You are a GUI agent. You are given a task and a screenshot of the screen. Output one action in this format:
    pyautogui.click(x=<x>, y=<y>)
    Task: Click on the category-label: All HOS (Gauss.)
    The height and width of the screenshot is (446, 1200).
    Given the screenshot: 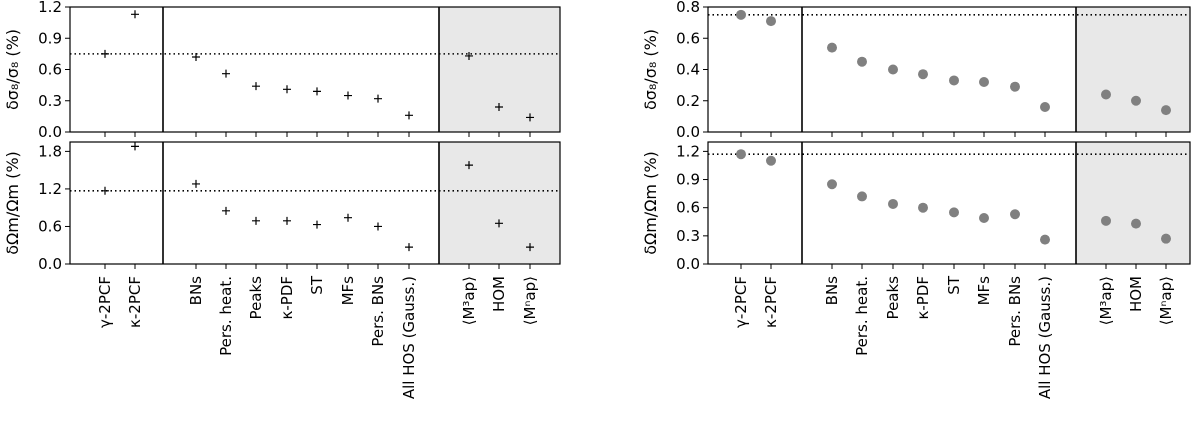 What is the action you would take?
    pyautogui.click(x=1045, y=337)
    